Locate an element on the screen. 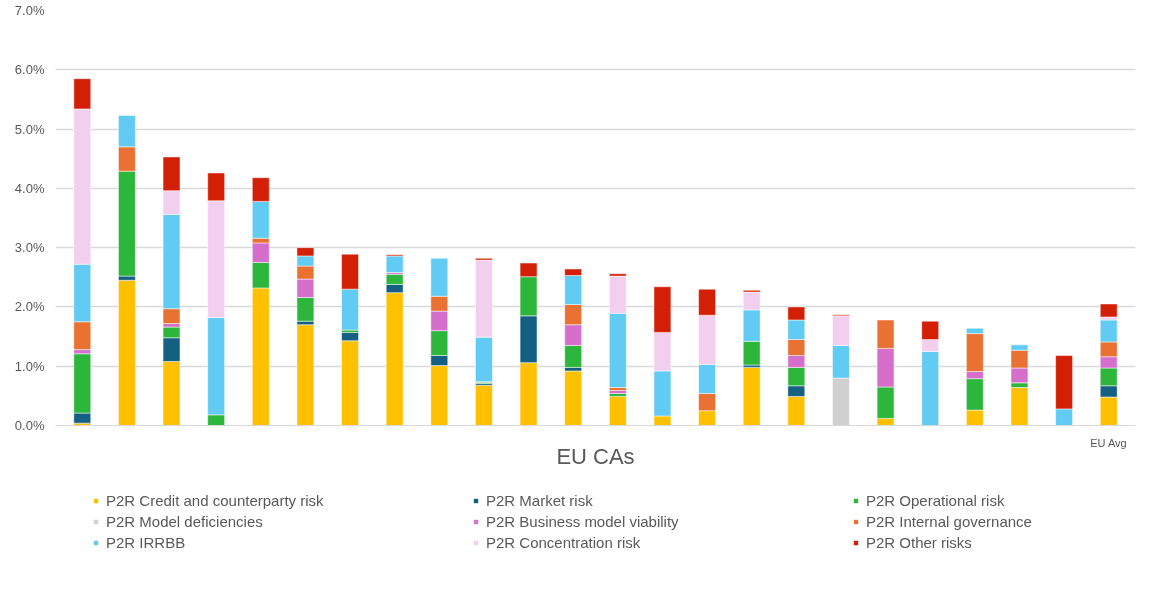 The height and width of the screenshot is (610, 1154). legend-label: P2R Concentration risk is located at coordinates (563, 542).